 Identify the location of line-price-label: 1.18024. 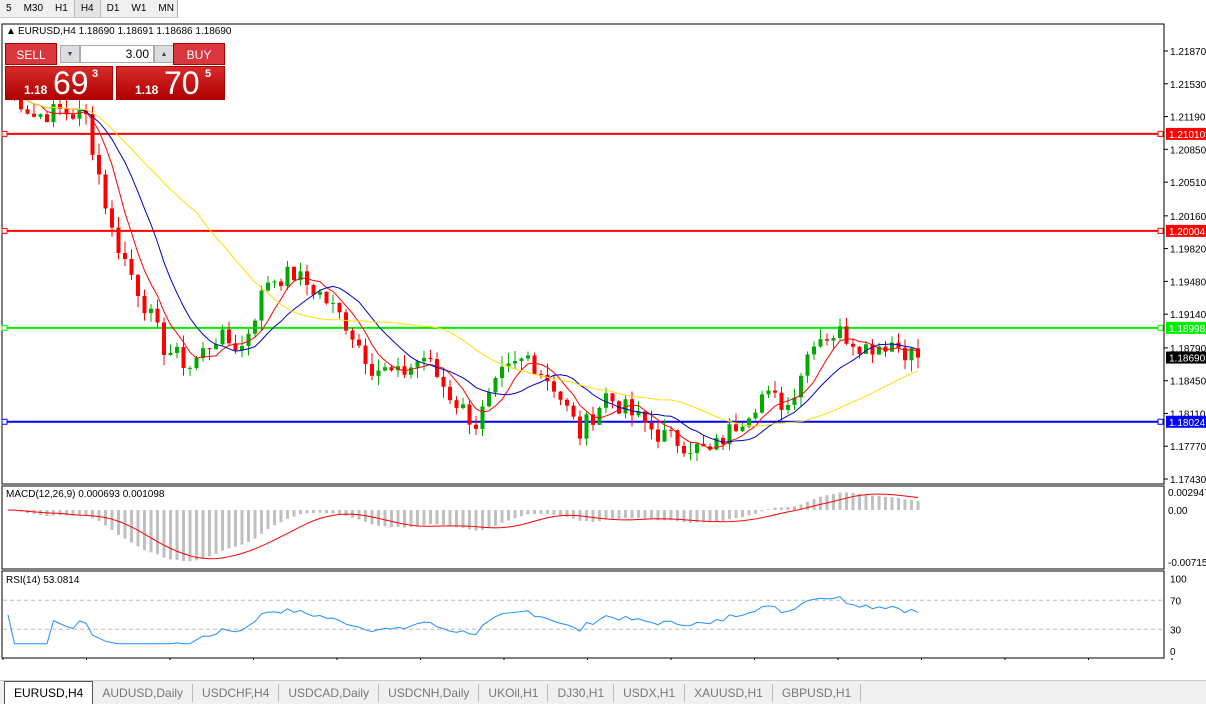
(1187, 423).